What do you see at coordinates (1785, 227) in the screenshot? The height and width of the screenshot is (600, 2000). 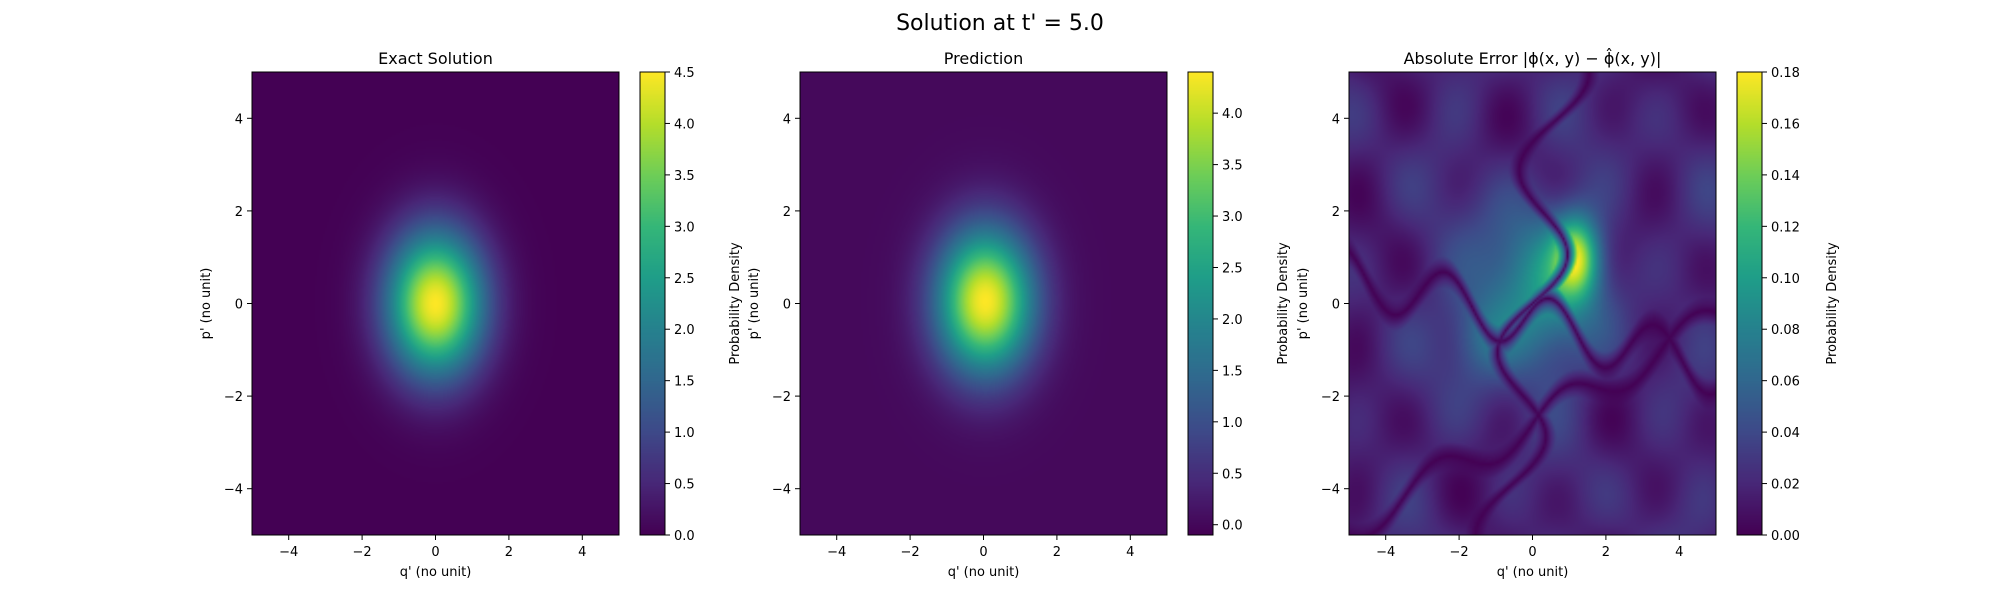 I see `colorbar-tick-label: 0.12` at bounding box center [1785, 227].